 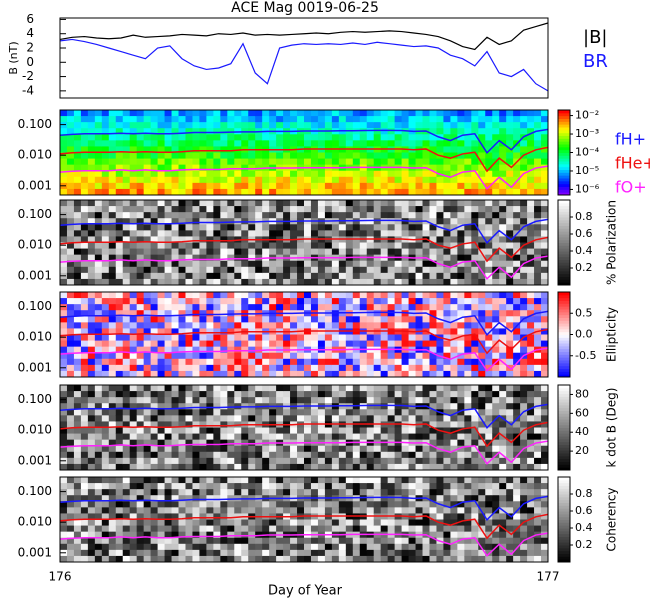 I want to click on colorbar-label: Ellipticity, so click(x=612, y=334).